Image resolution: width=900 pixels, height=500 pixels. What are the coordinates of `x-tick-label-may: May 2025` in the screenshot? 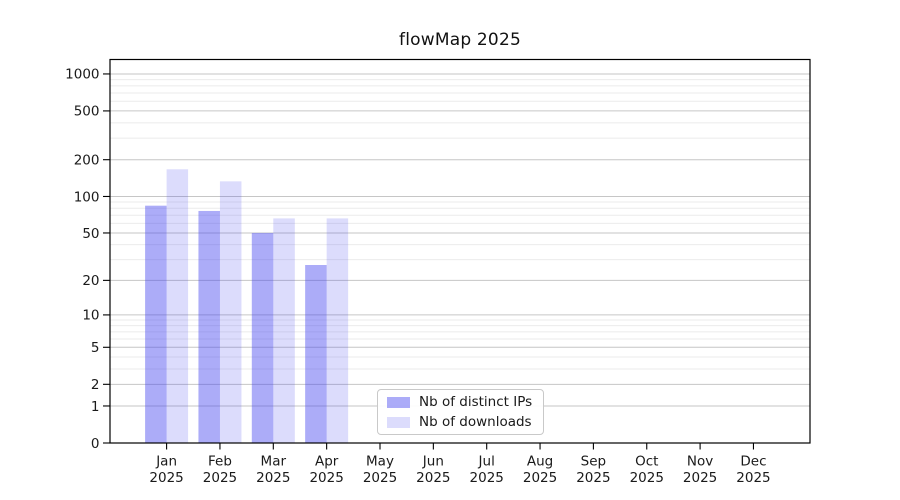 It's located at (380, 470).